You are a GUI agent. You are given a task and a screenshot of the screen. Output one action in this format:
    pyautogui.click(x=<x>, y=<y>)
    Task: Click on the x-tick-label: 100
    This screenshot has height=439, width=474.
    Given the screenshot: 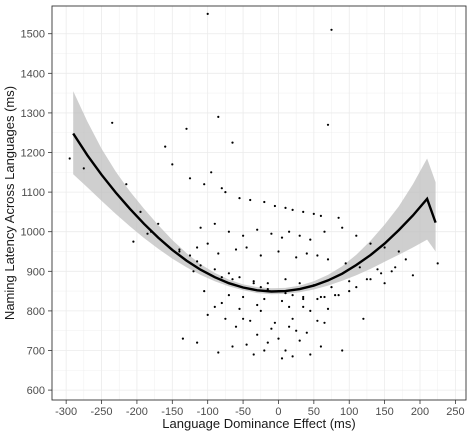 What is the action you would take?
    pyautogui.click(x=349, y=412)
    